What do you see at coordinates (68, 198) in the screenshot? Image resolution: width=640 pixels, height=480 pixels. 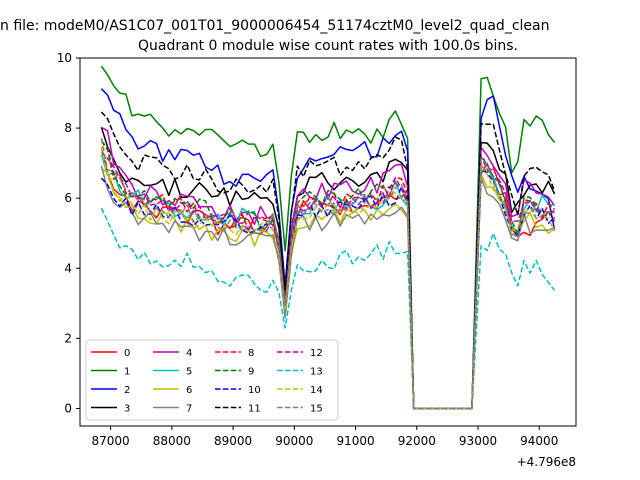 I see `y-tick-label-3: 6` at bounding box center [68, 198].